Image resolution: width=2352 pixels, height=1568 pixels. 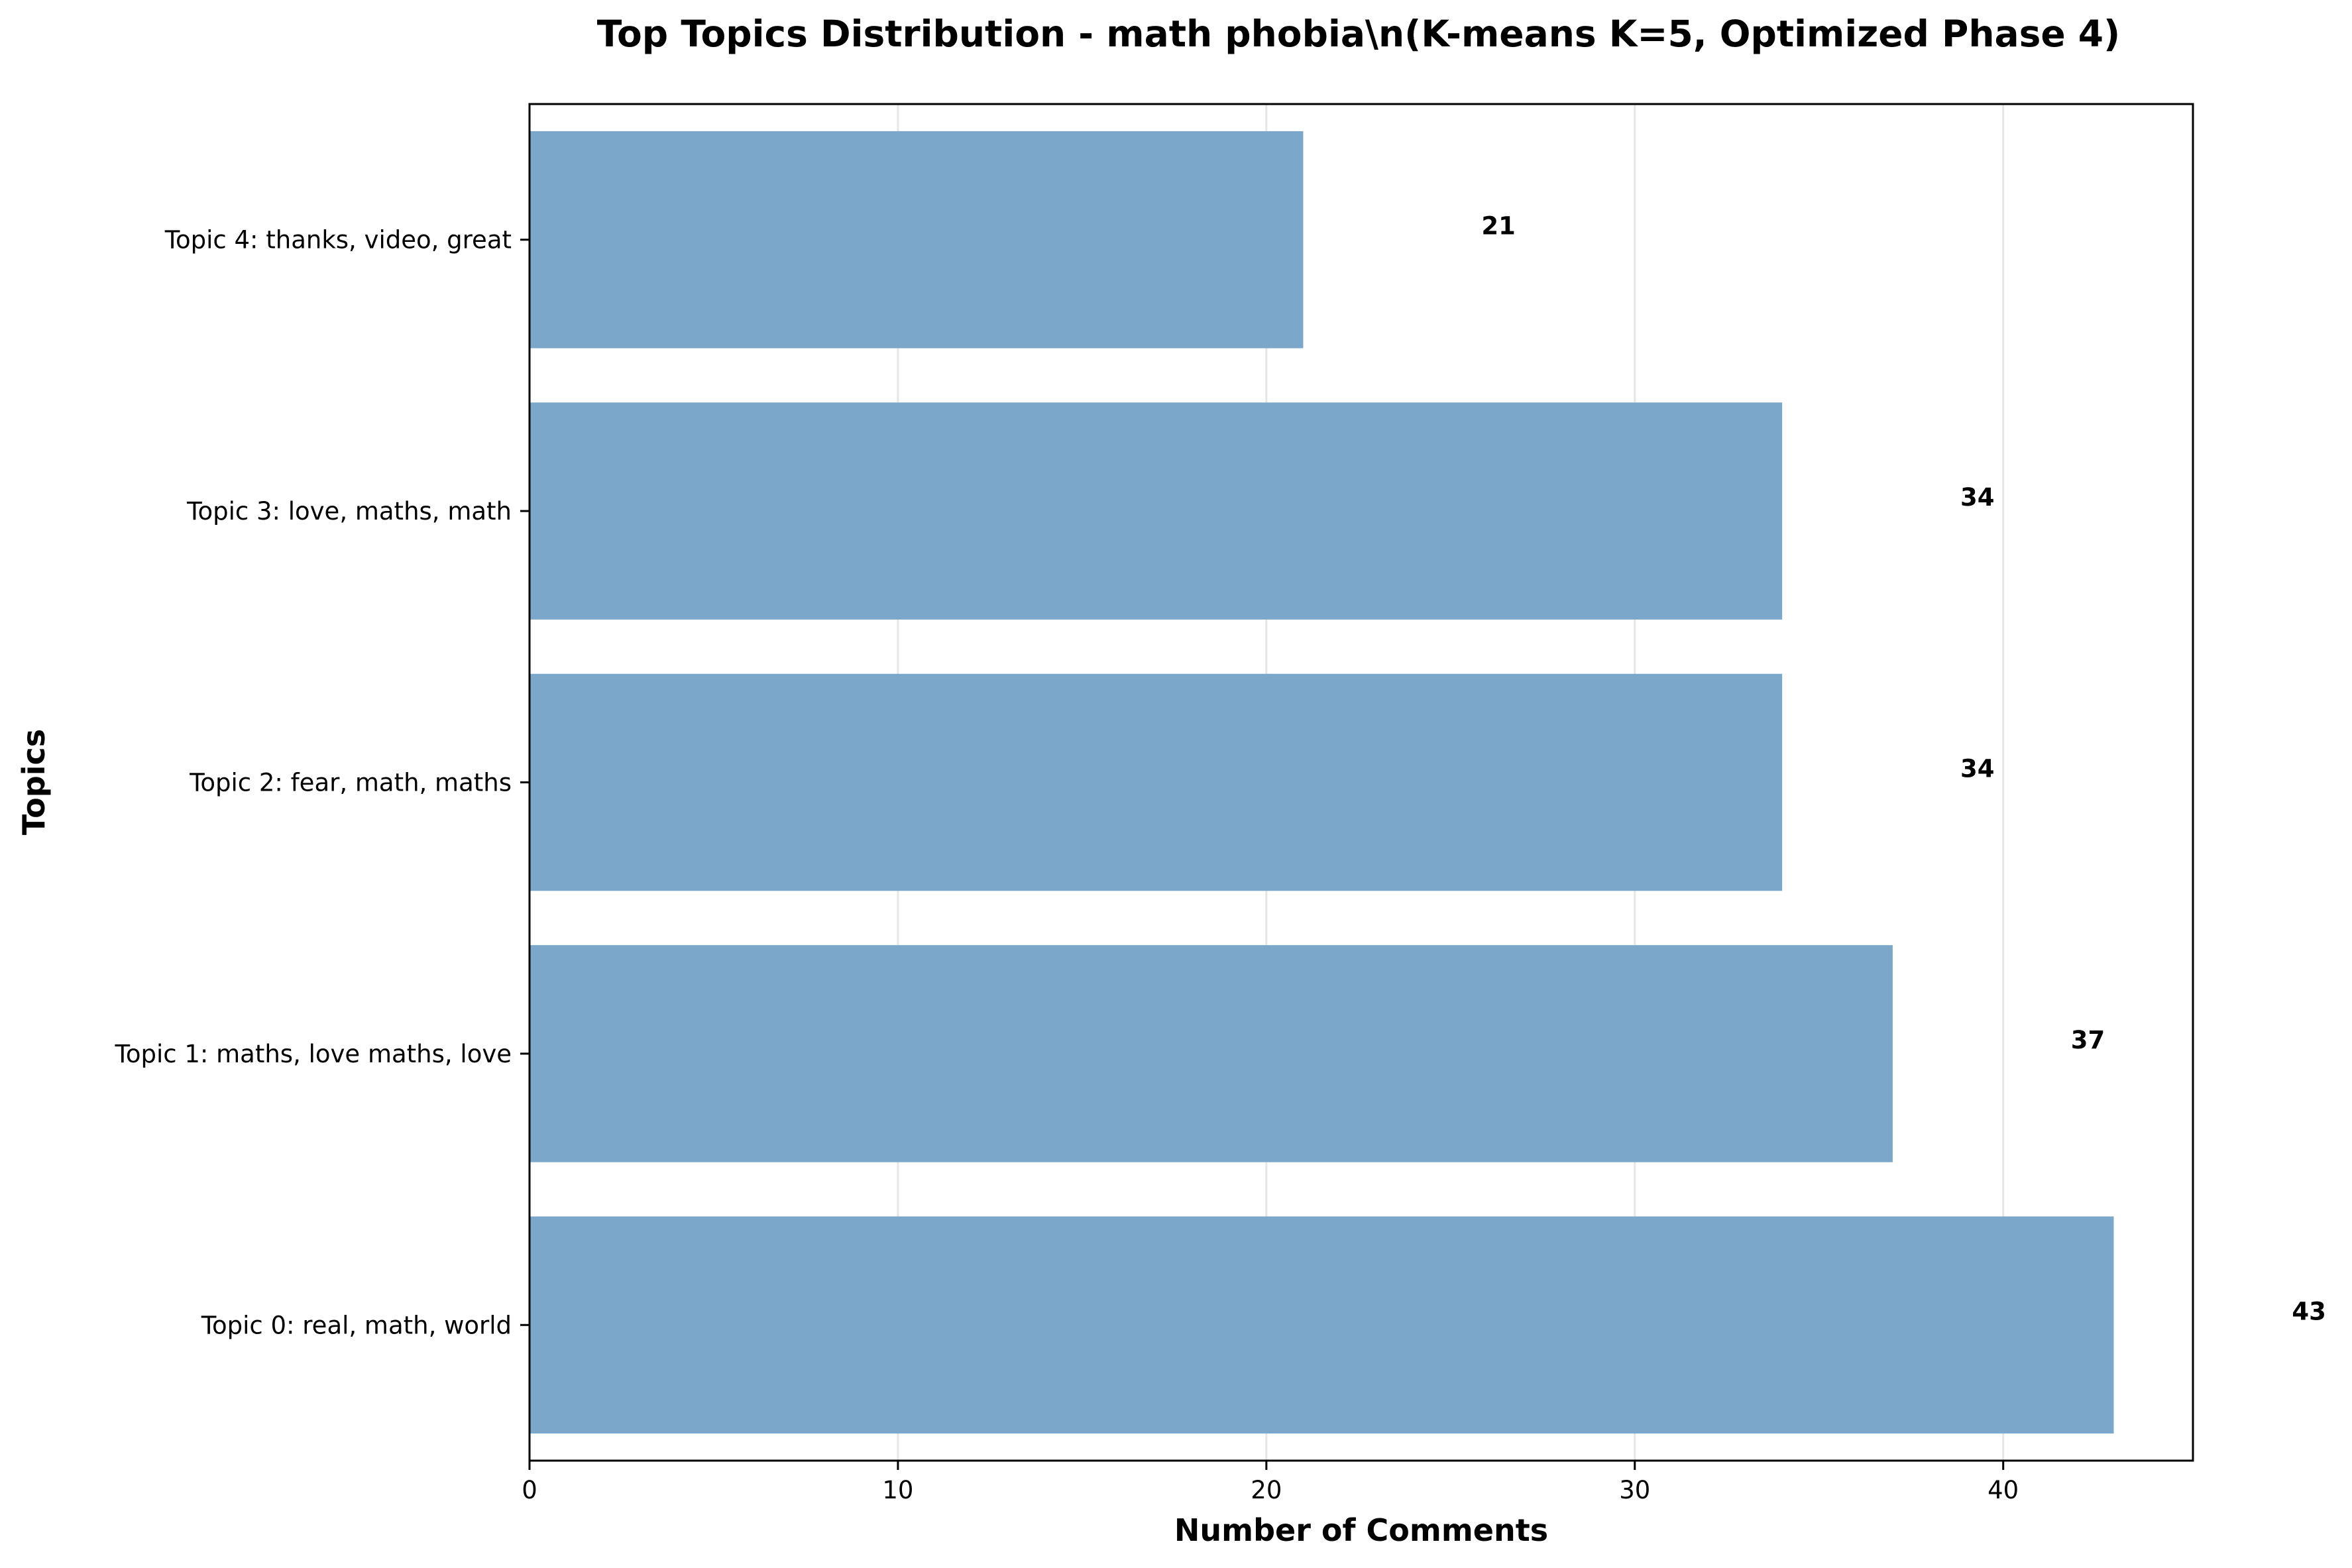 I want to click on y-tick-label: Topic 1: maths, love maths, love, so click(x=313, y=1054).